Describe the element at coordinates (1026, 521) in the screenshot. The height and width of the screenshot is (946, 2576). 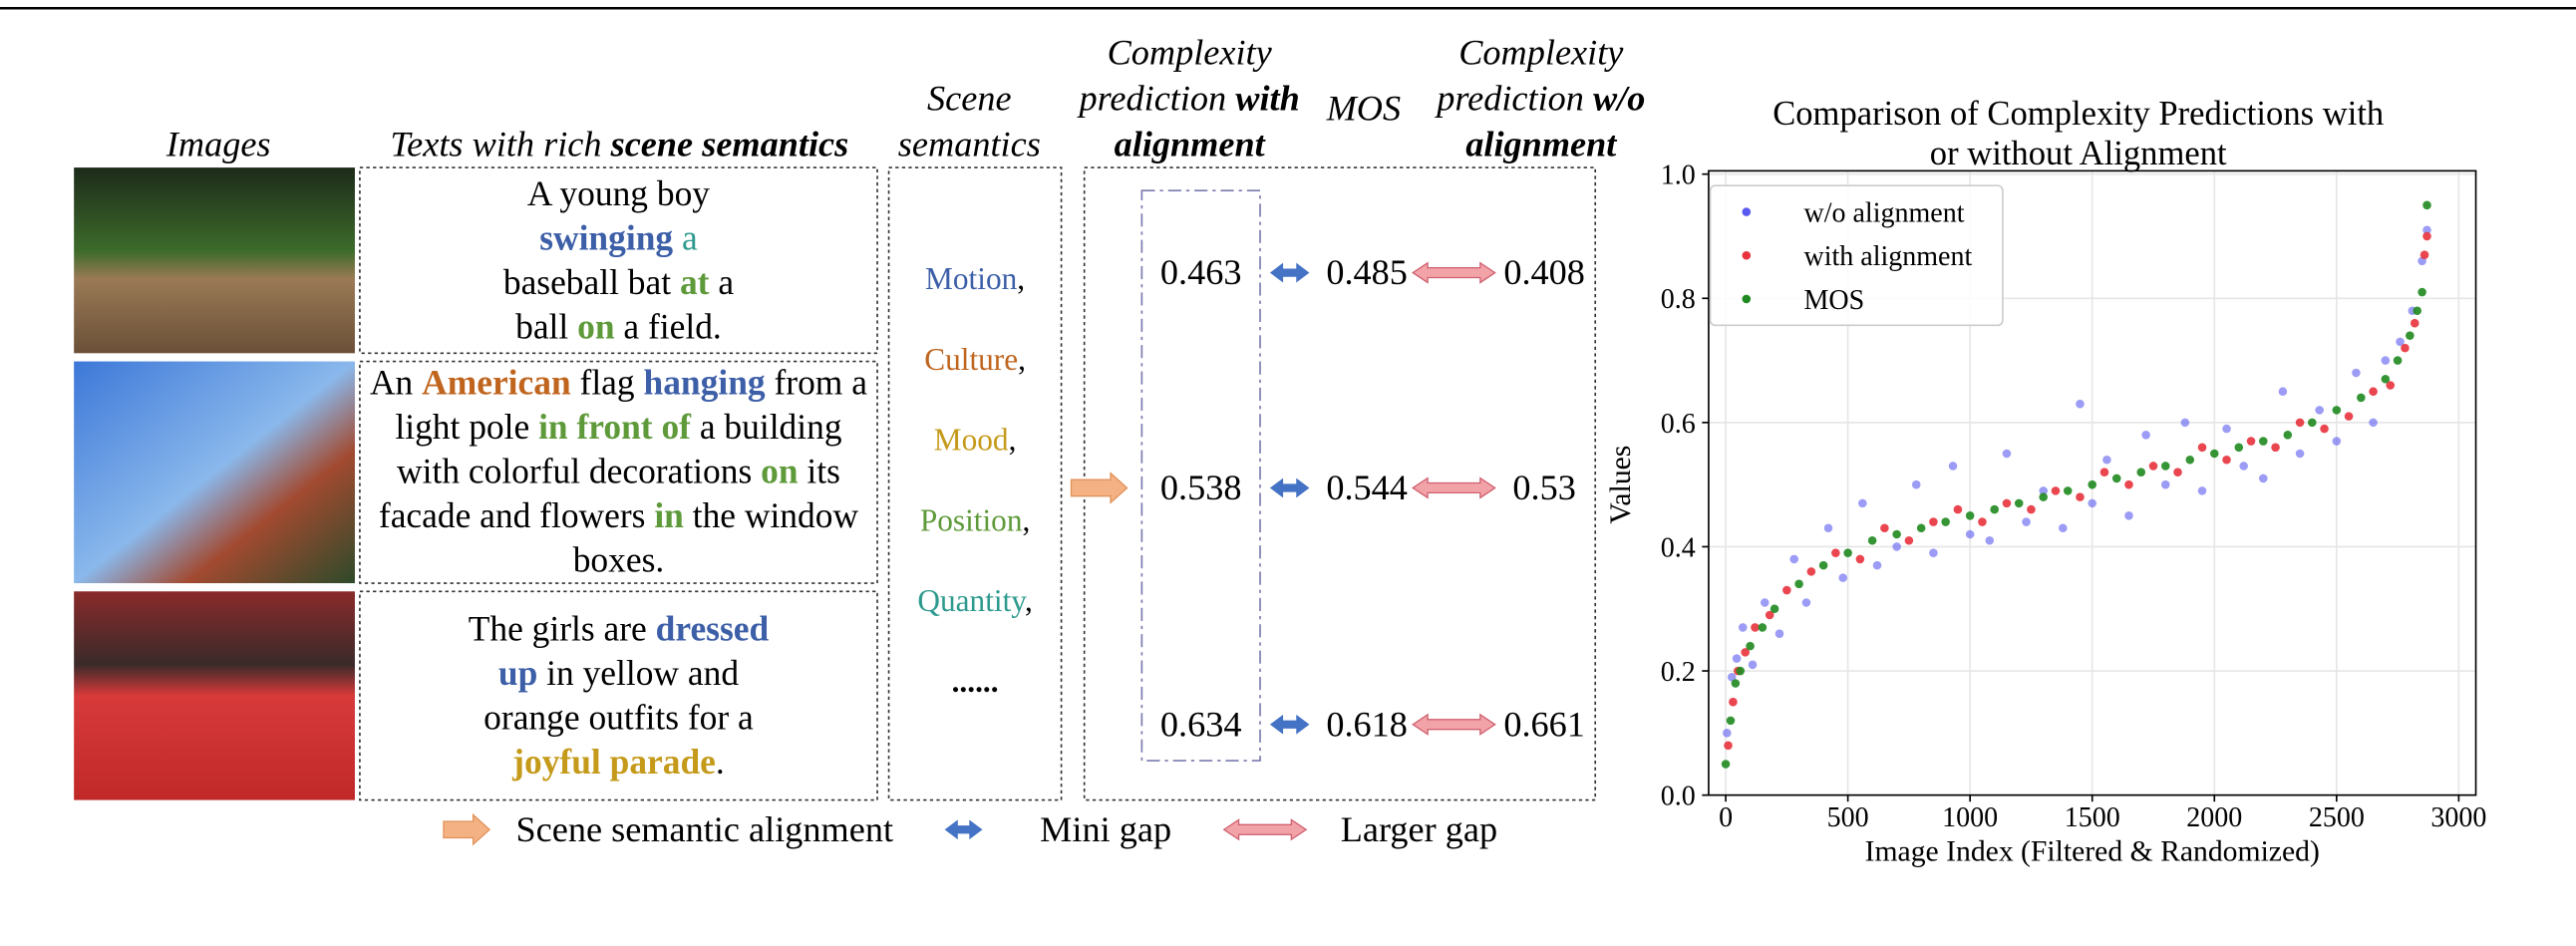
I see `text-run: ,` at that location.